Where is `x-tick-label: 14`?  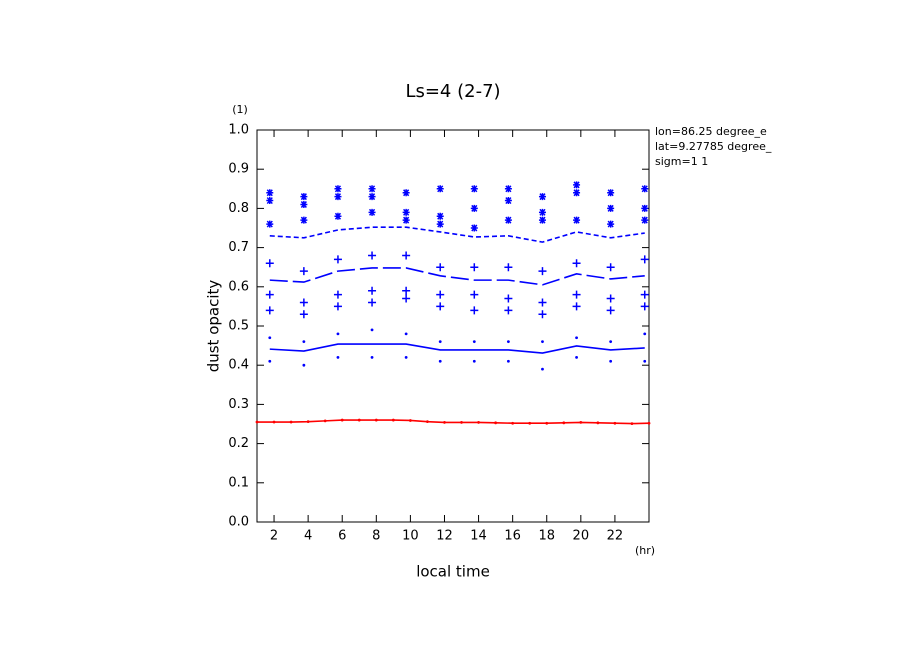
x-tick-label: 14 is located at coordinates (478, 536).